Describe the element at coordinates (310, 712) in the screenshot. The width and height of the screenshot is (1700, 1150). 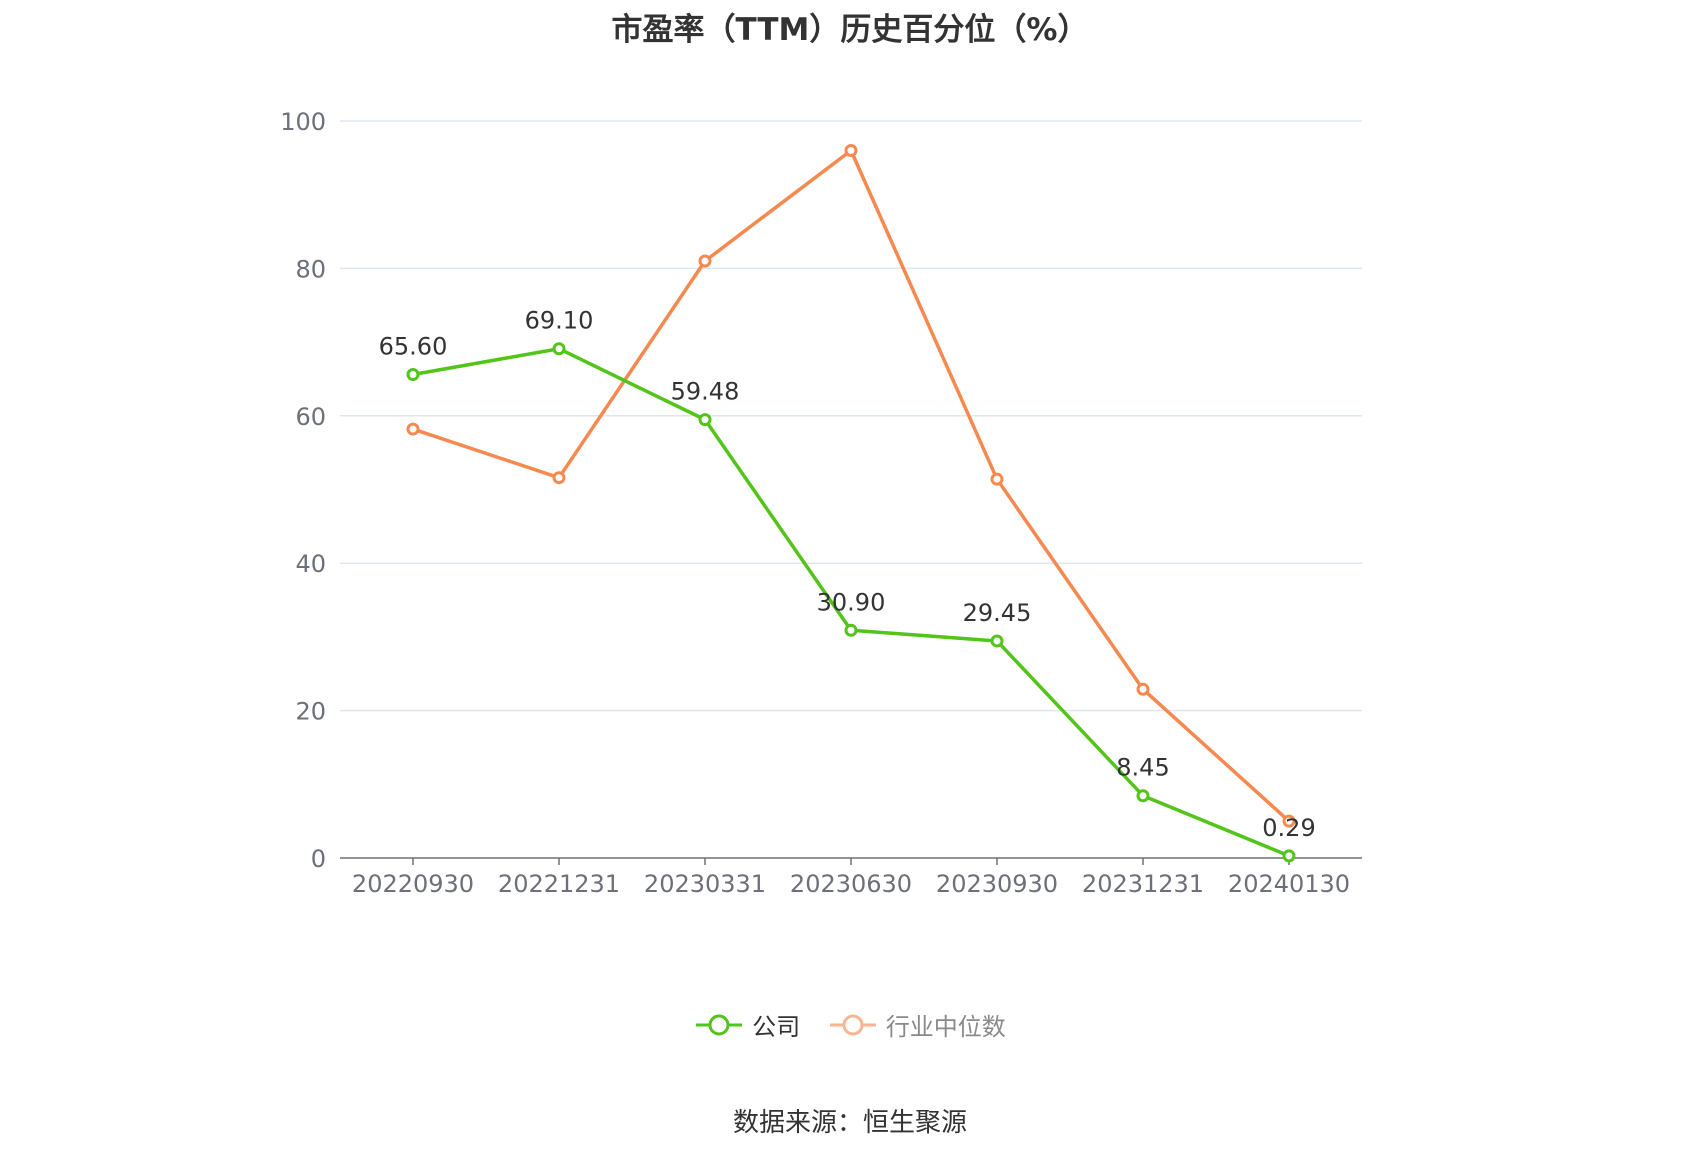
I see `y-tick-label: 20` at that location.